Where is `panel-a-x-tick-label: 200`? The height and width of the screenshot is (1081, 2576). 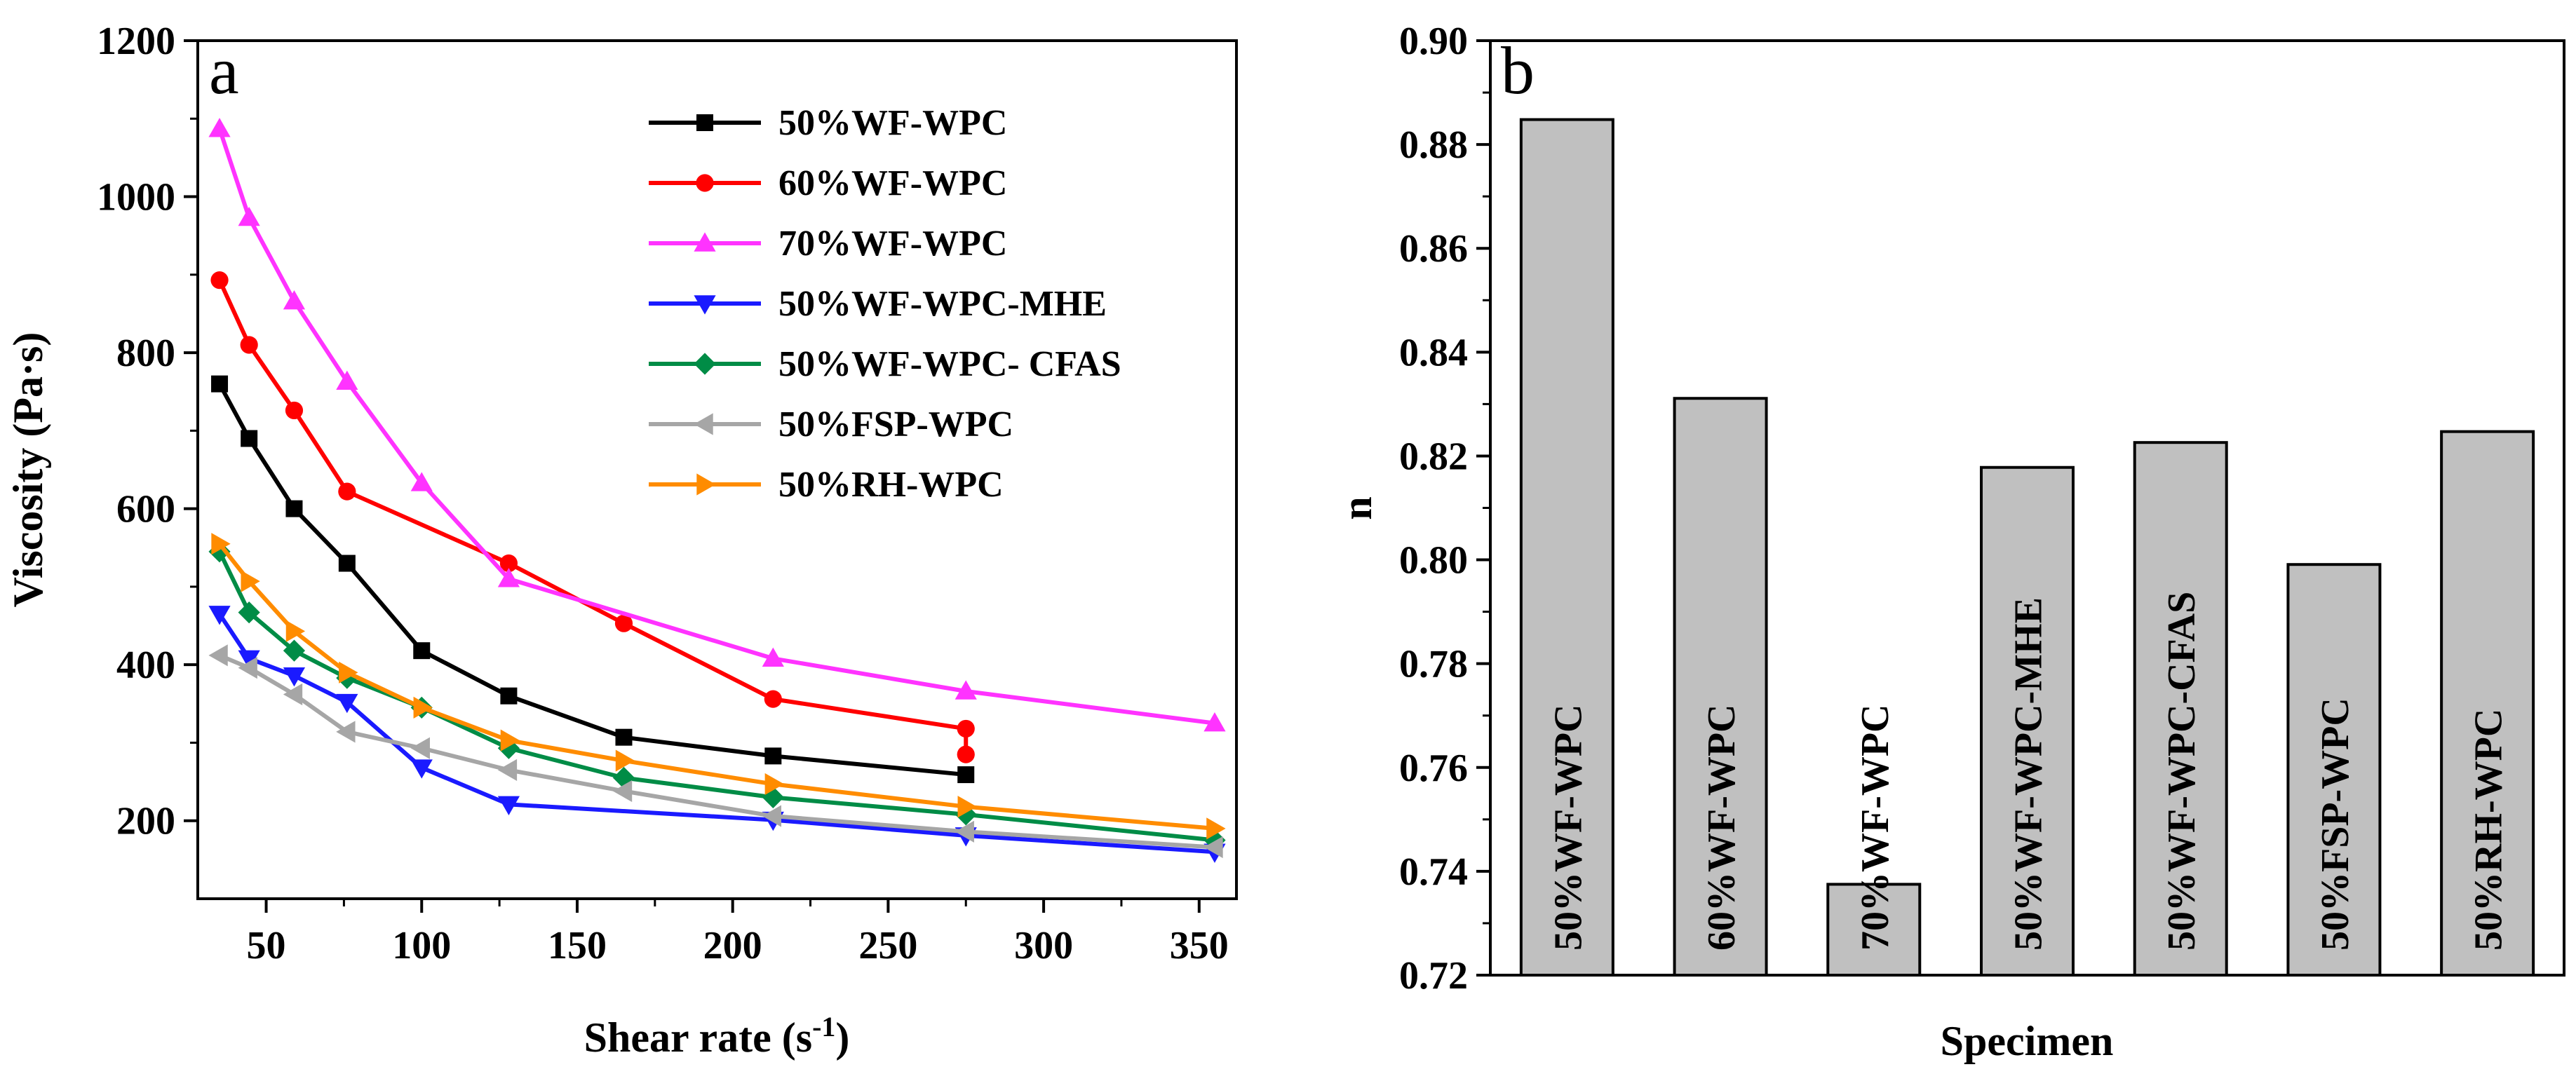 panel-a-x-tick-label: 200 is located at coordinates (732, 945).